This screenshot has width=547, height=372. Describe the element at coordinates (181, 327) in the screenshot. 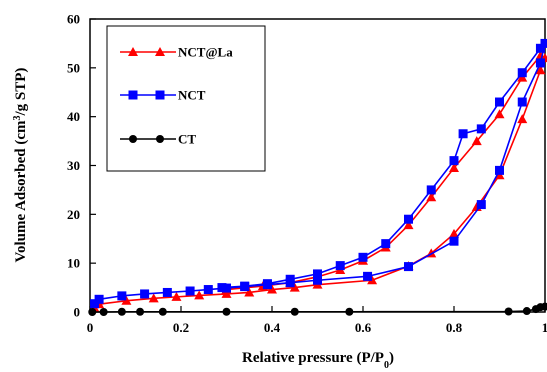

I see `x-tick-label: 0.2` at that location.